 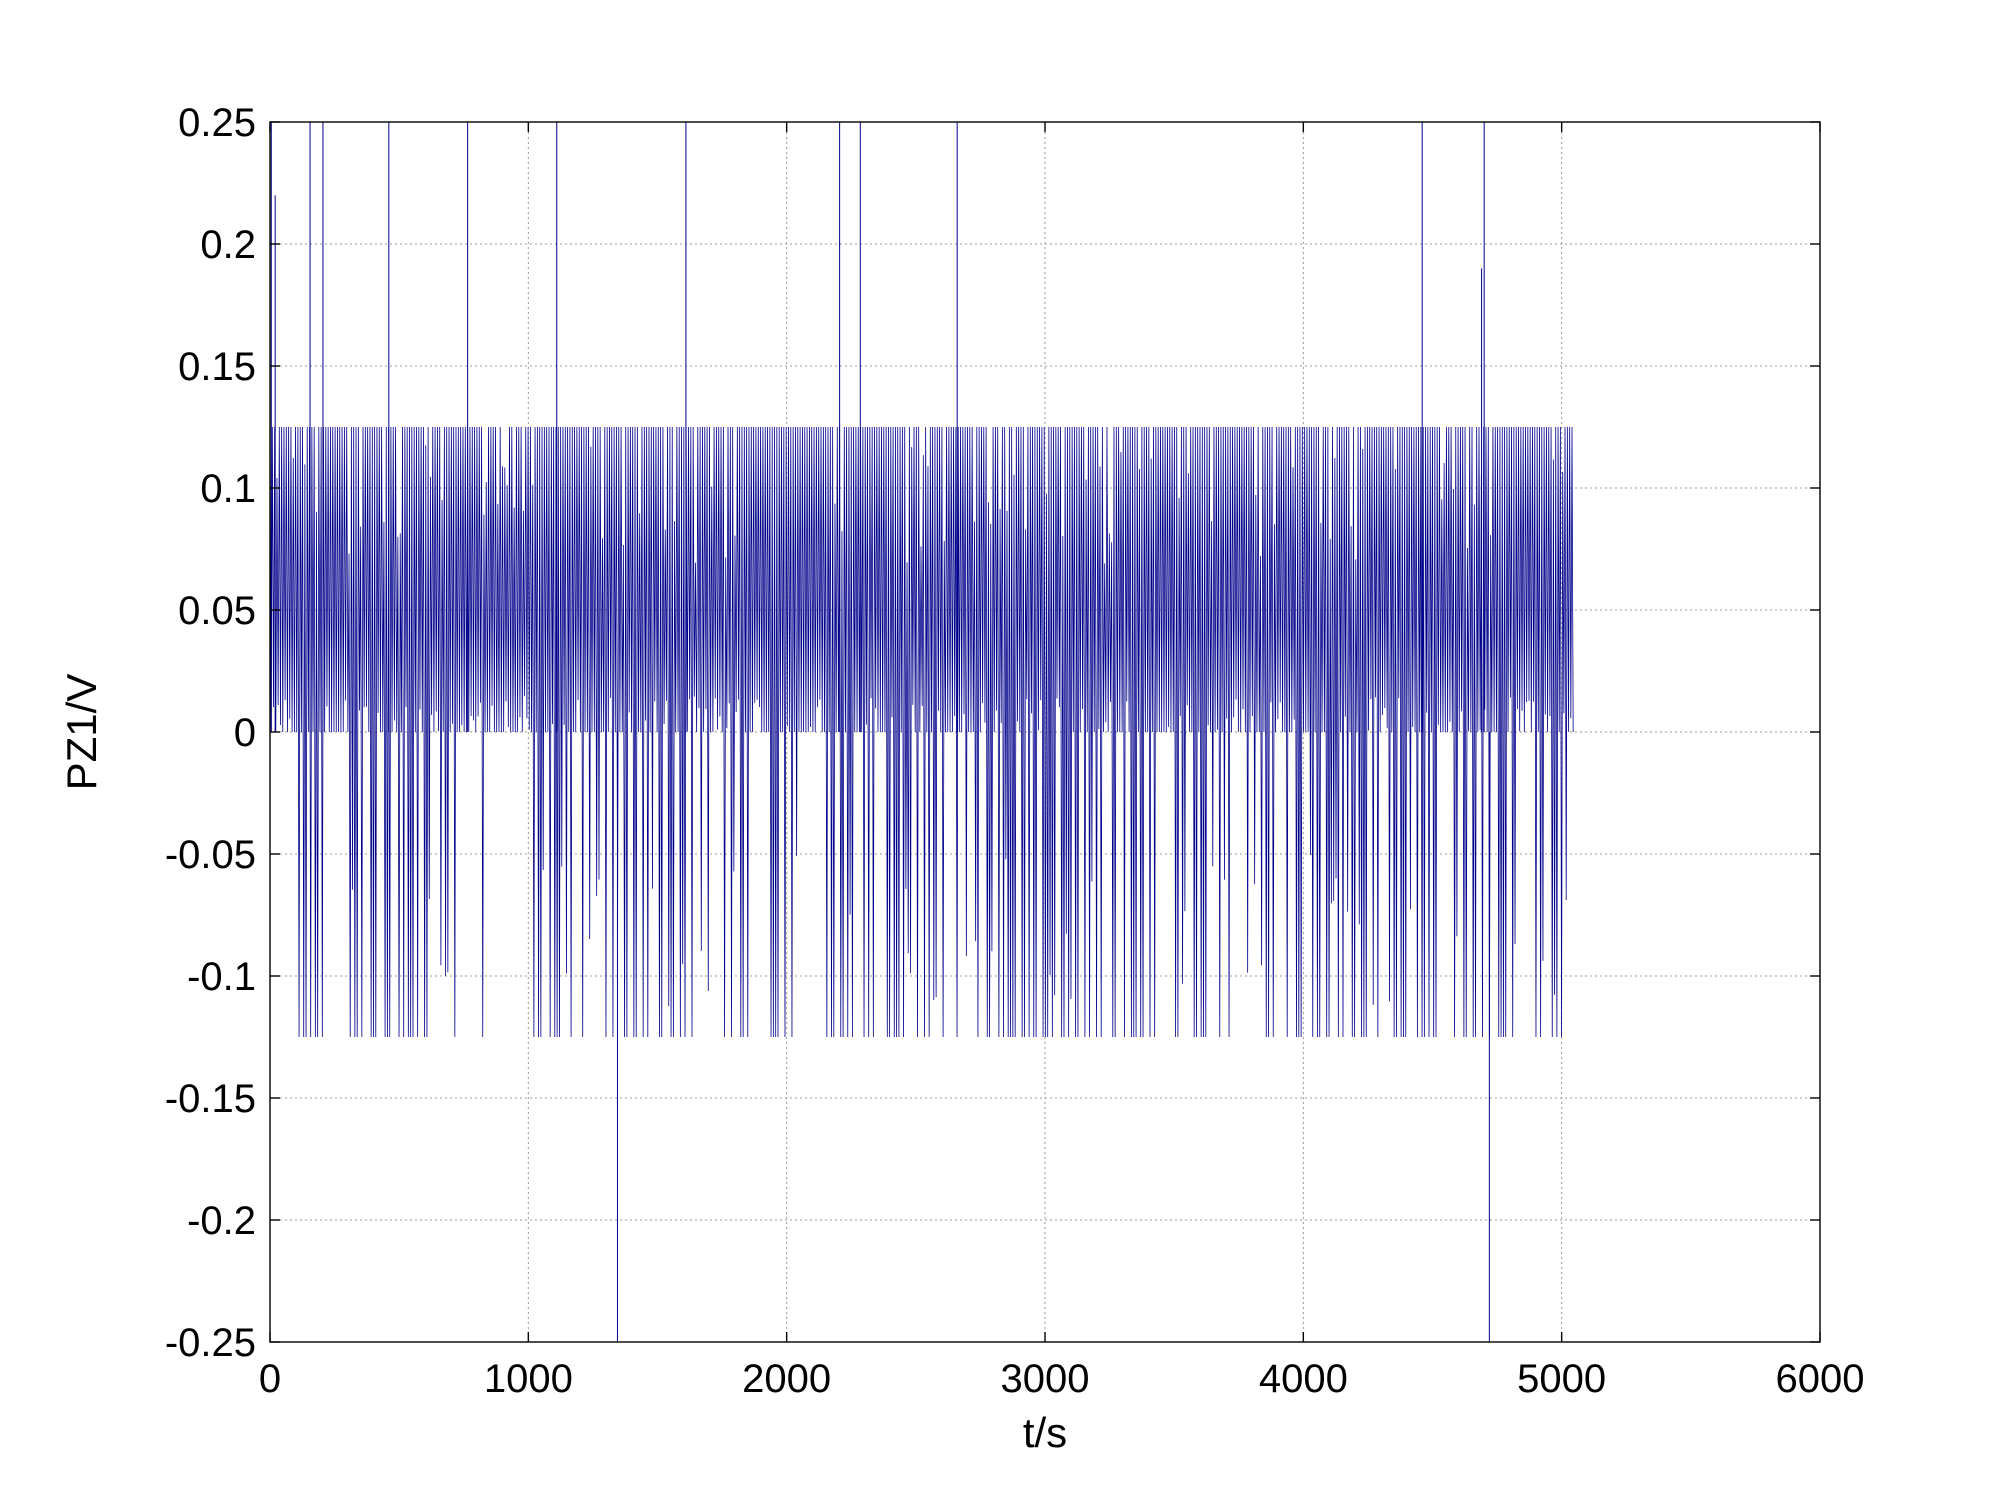 I want to click on y-axis-label: PZ1/V, so click(x=81, y=732).